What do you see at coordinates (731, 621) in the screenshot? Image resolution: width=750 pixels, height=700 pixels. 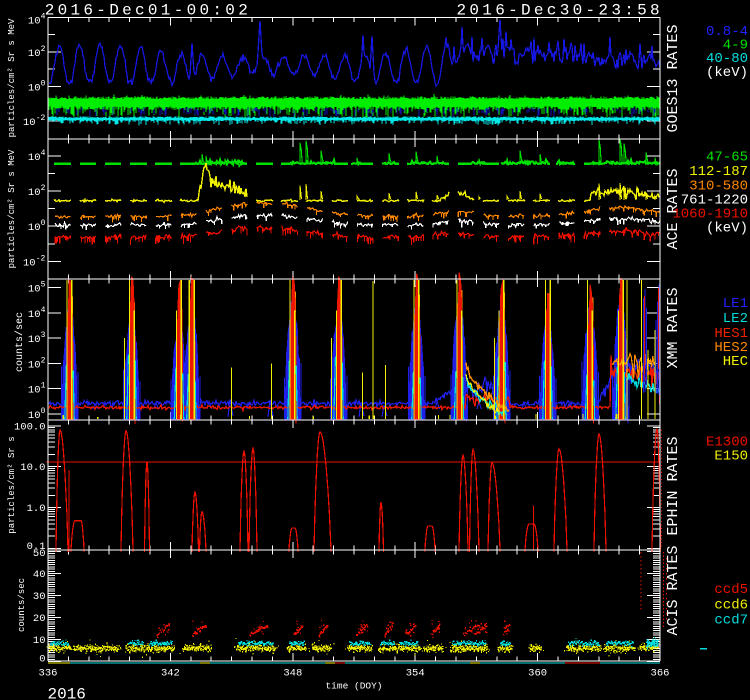 I see `svg-text: ccd7` at bounding box center [731, 621].